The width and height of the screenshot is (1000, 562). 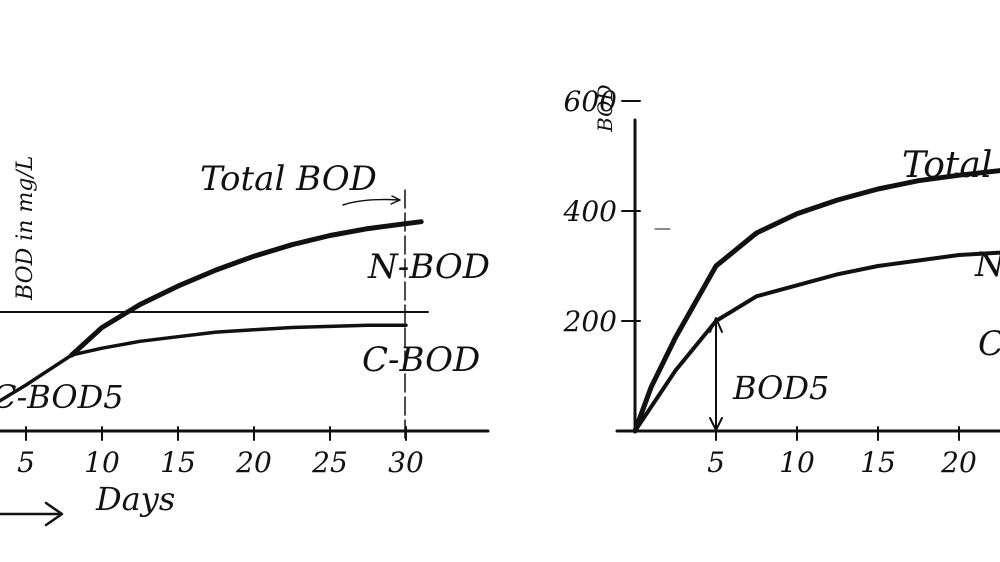 I want to click on left-days-arrowhead, so click(x=54, y=514).